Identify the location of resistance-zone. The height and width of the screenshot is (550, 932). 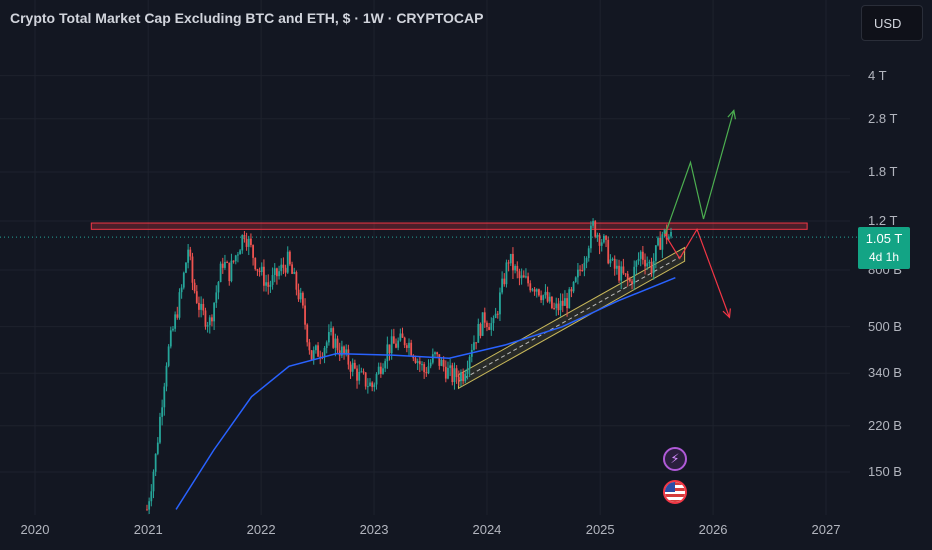
(449, 226).